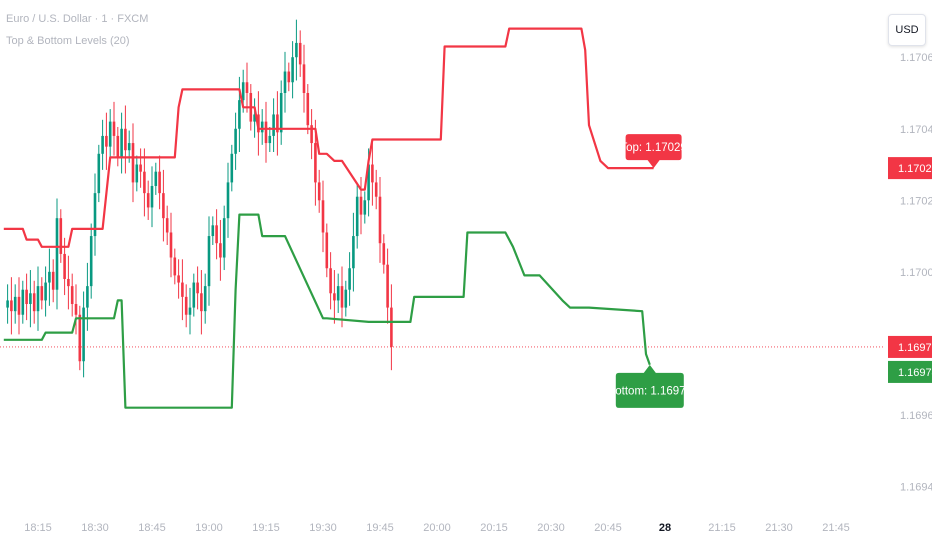  I want to click on bottom-level-callout: Bottom: 1.16974, so click(650, 386).